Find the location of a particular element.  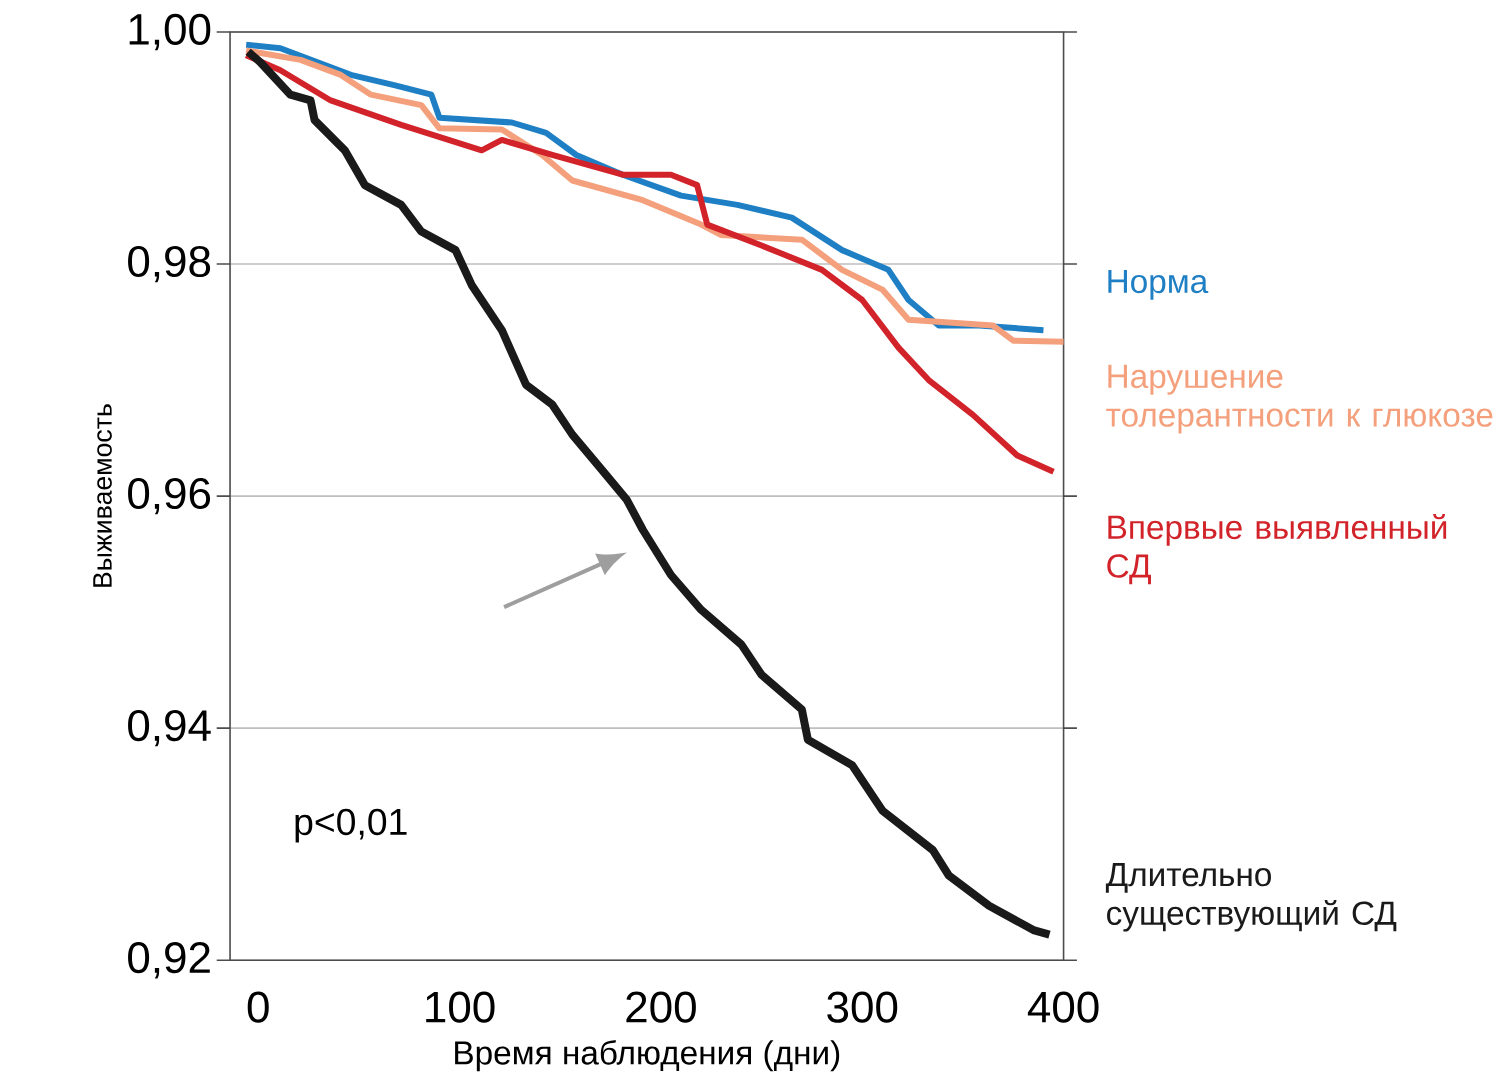

y-tick-label: 0,92 is located at coordinates (169, 960).